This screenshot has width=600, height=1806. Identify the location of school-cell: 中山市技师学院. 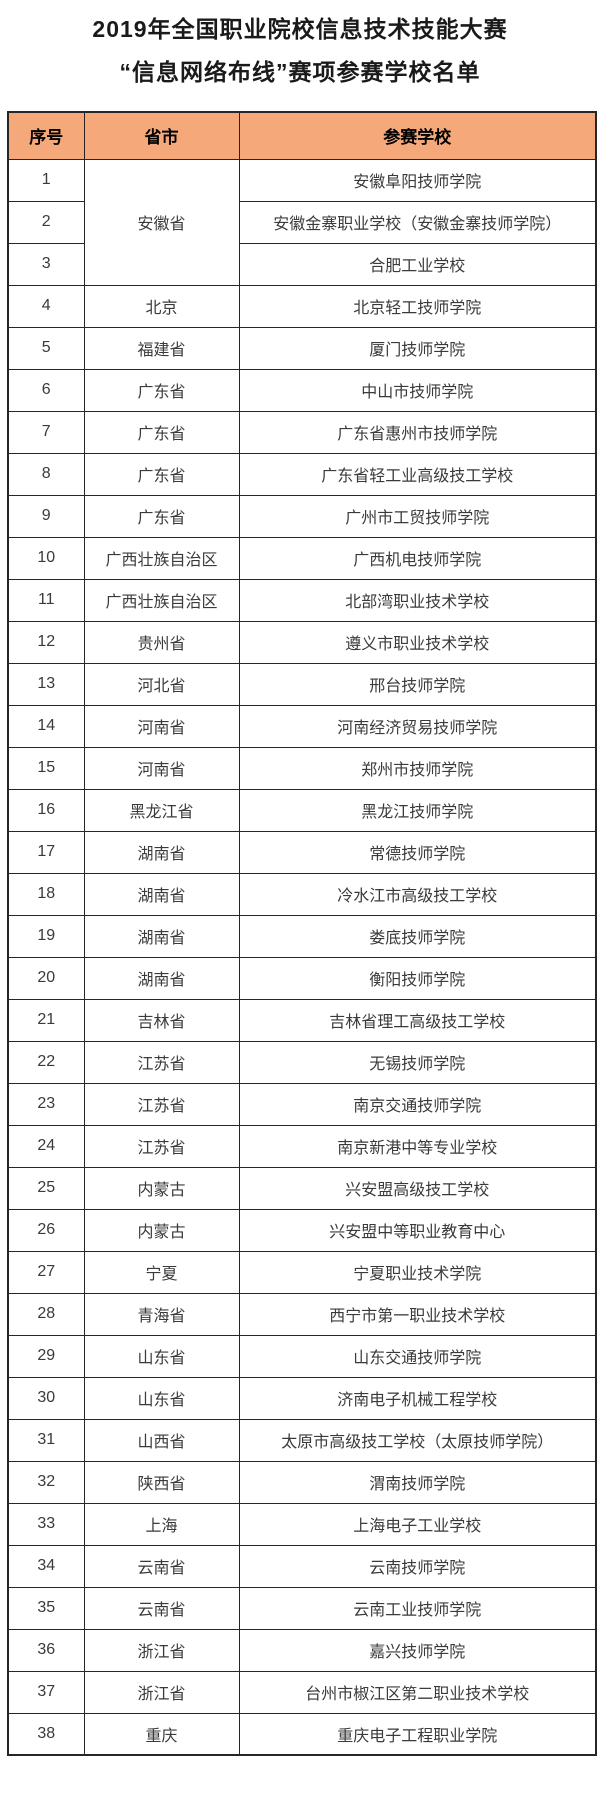
(417, 390).